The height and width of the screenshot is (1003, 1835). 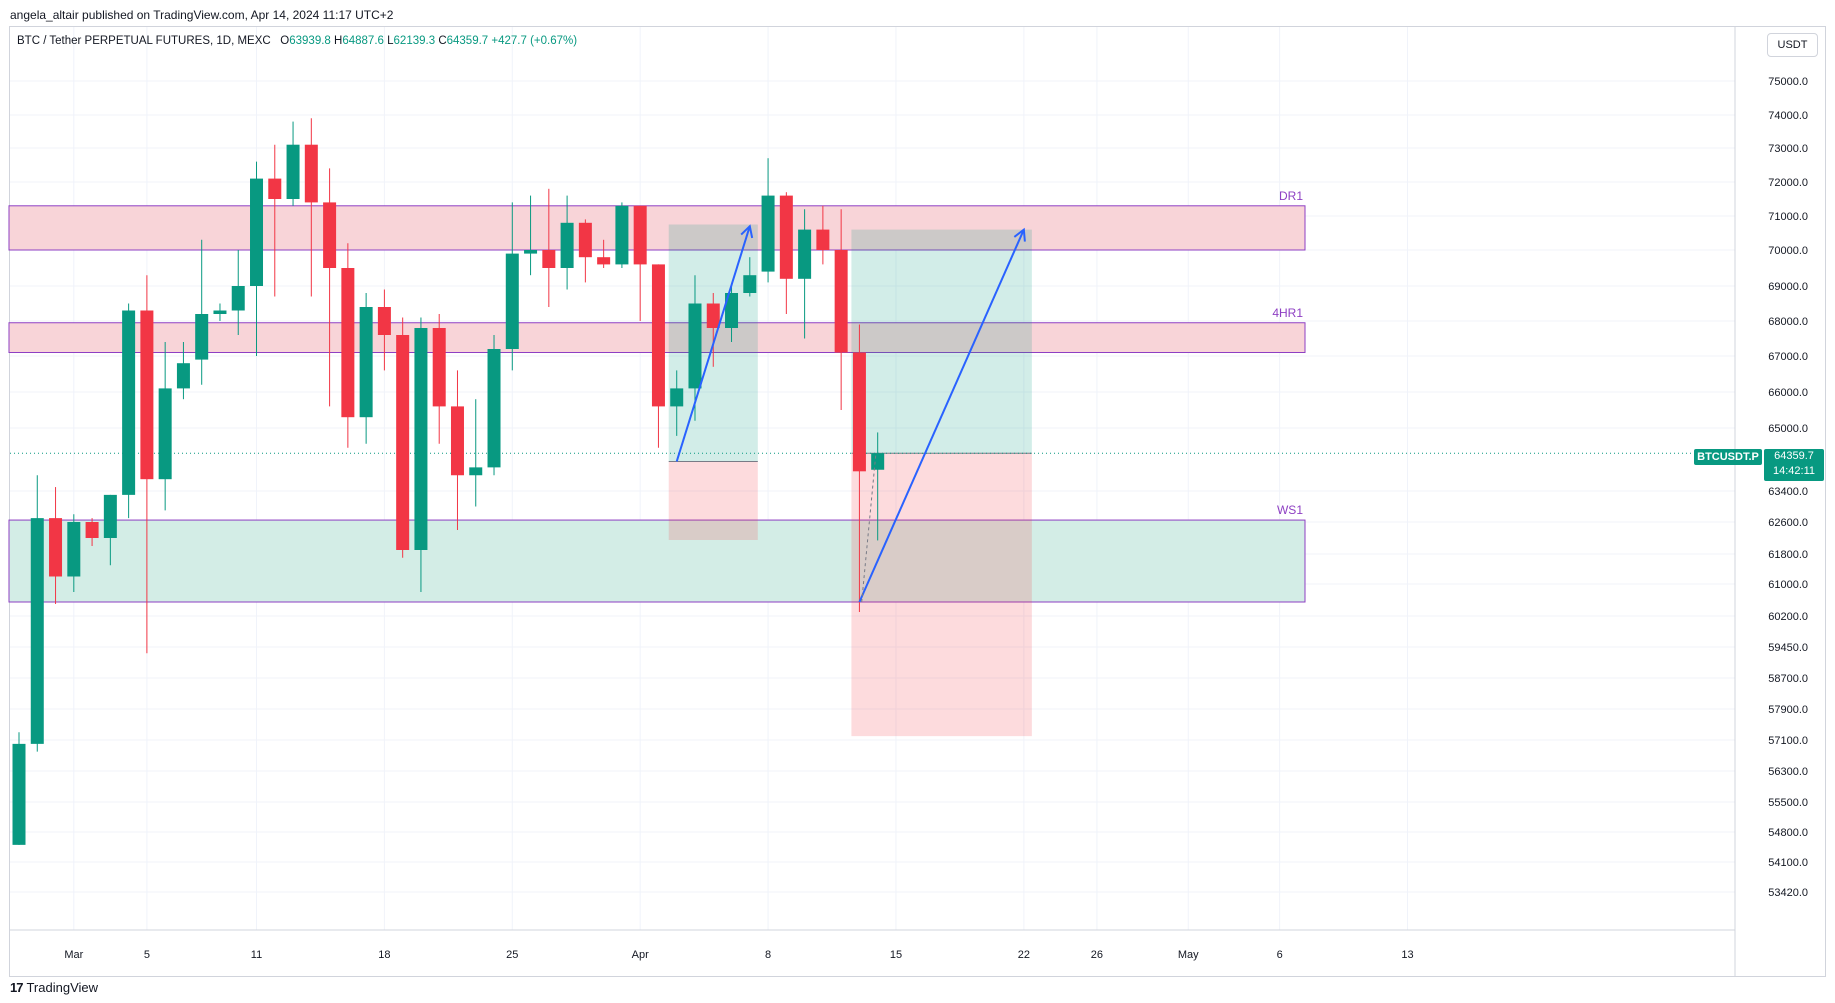 I want to click on time-tick-label: 13, so click(x=1407, y=955).